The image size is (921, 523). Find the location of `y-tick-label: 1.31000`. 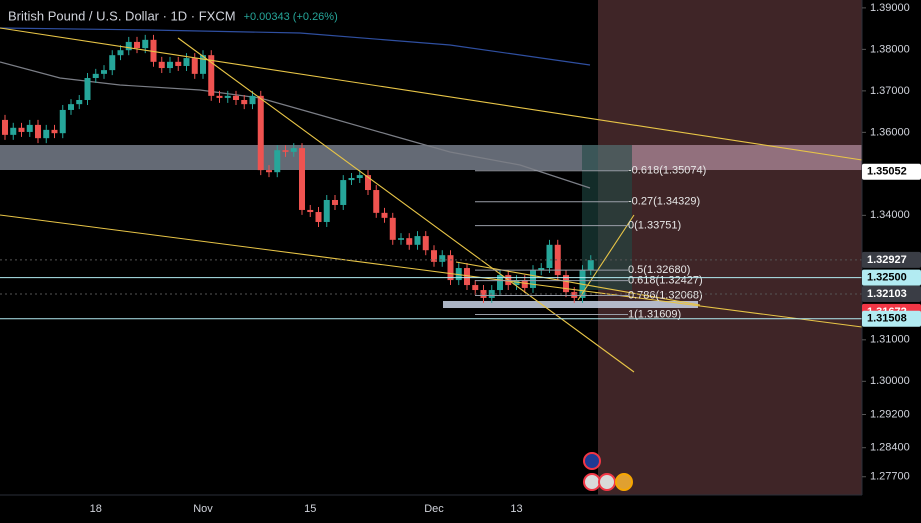

y-tick-label: 1.31000 is located at coordinates (890, 340).